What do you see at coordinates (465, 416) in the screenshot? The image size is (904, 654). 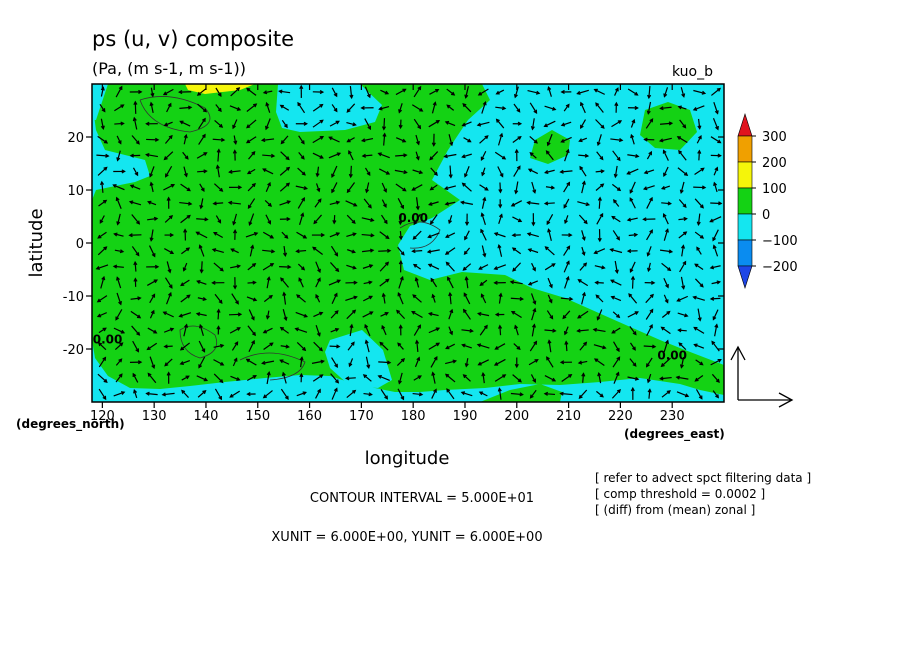 I see `x-tick-label: 190` at bounding box center [465, 416].